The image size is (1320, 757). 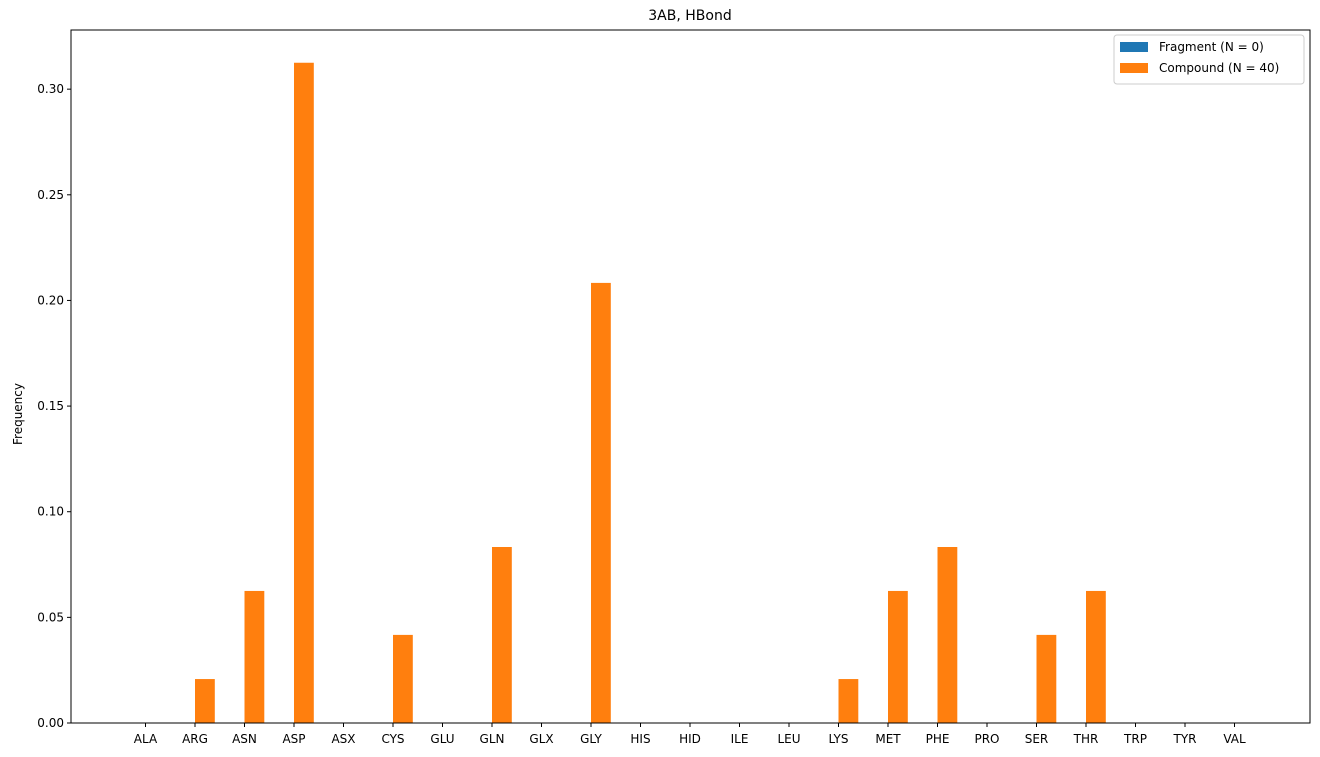 I want to click on x-tick-label: HIS, so click(x=640, y=739).